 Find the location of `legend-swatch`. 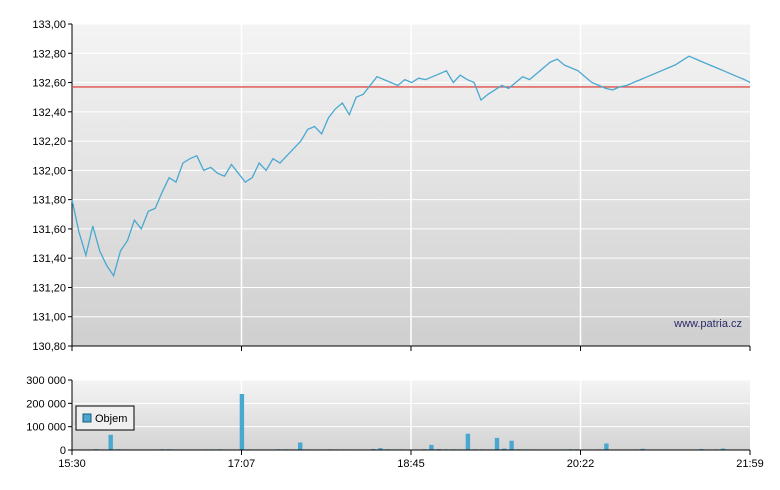

legend-swatch is located at coordinates (87, 418).